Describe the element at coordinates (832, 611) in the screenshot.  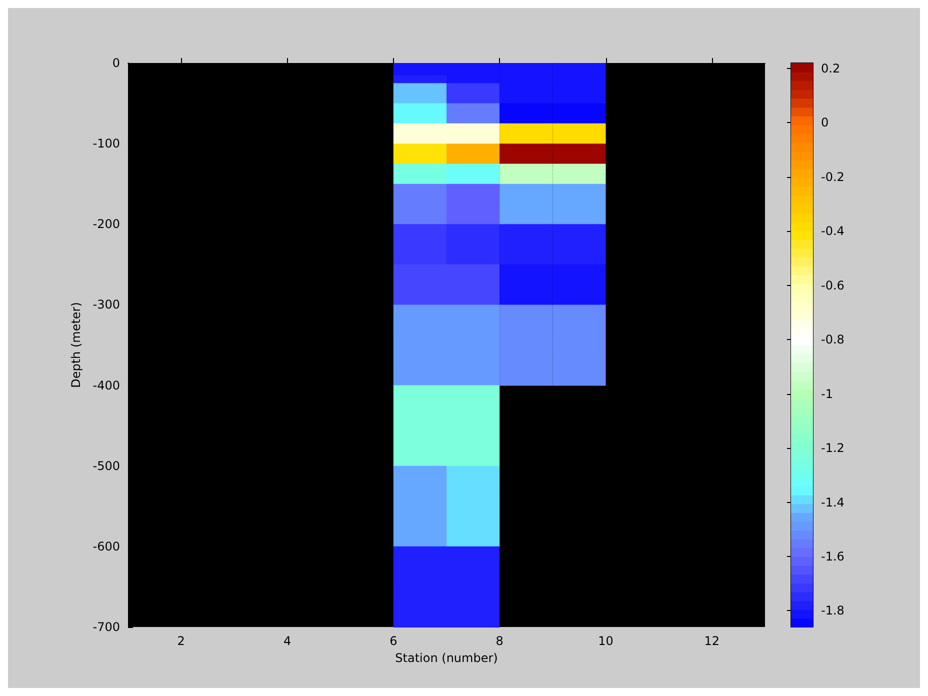
I see `color-bar-label: -1.8` at that location.